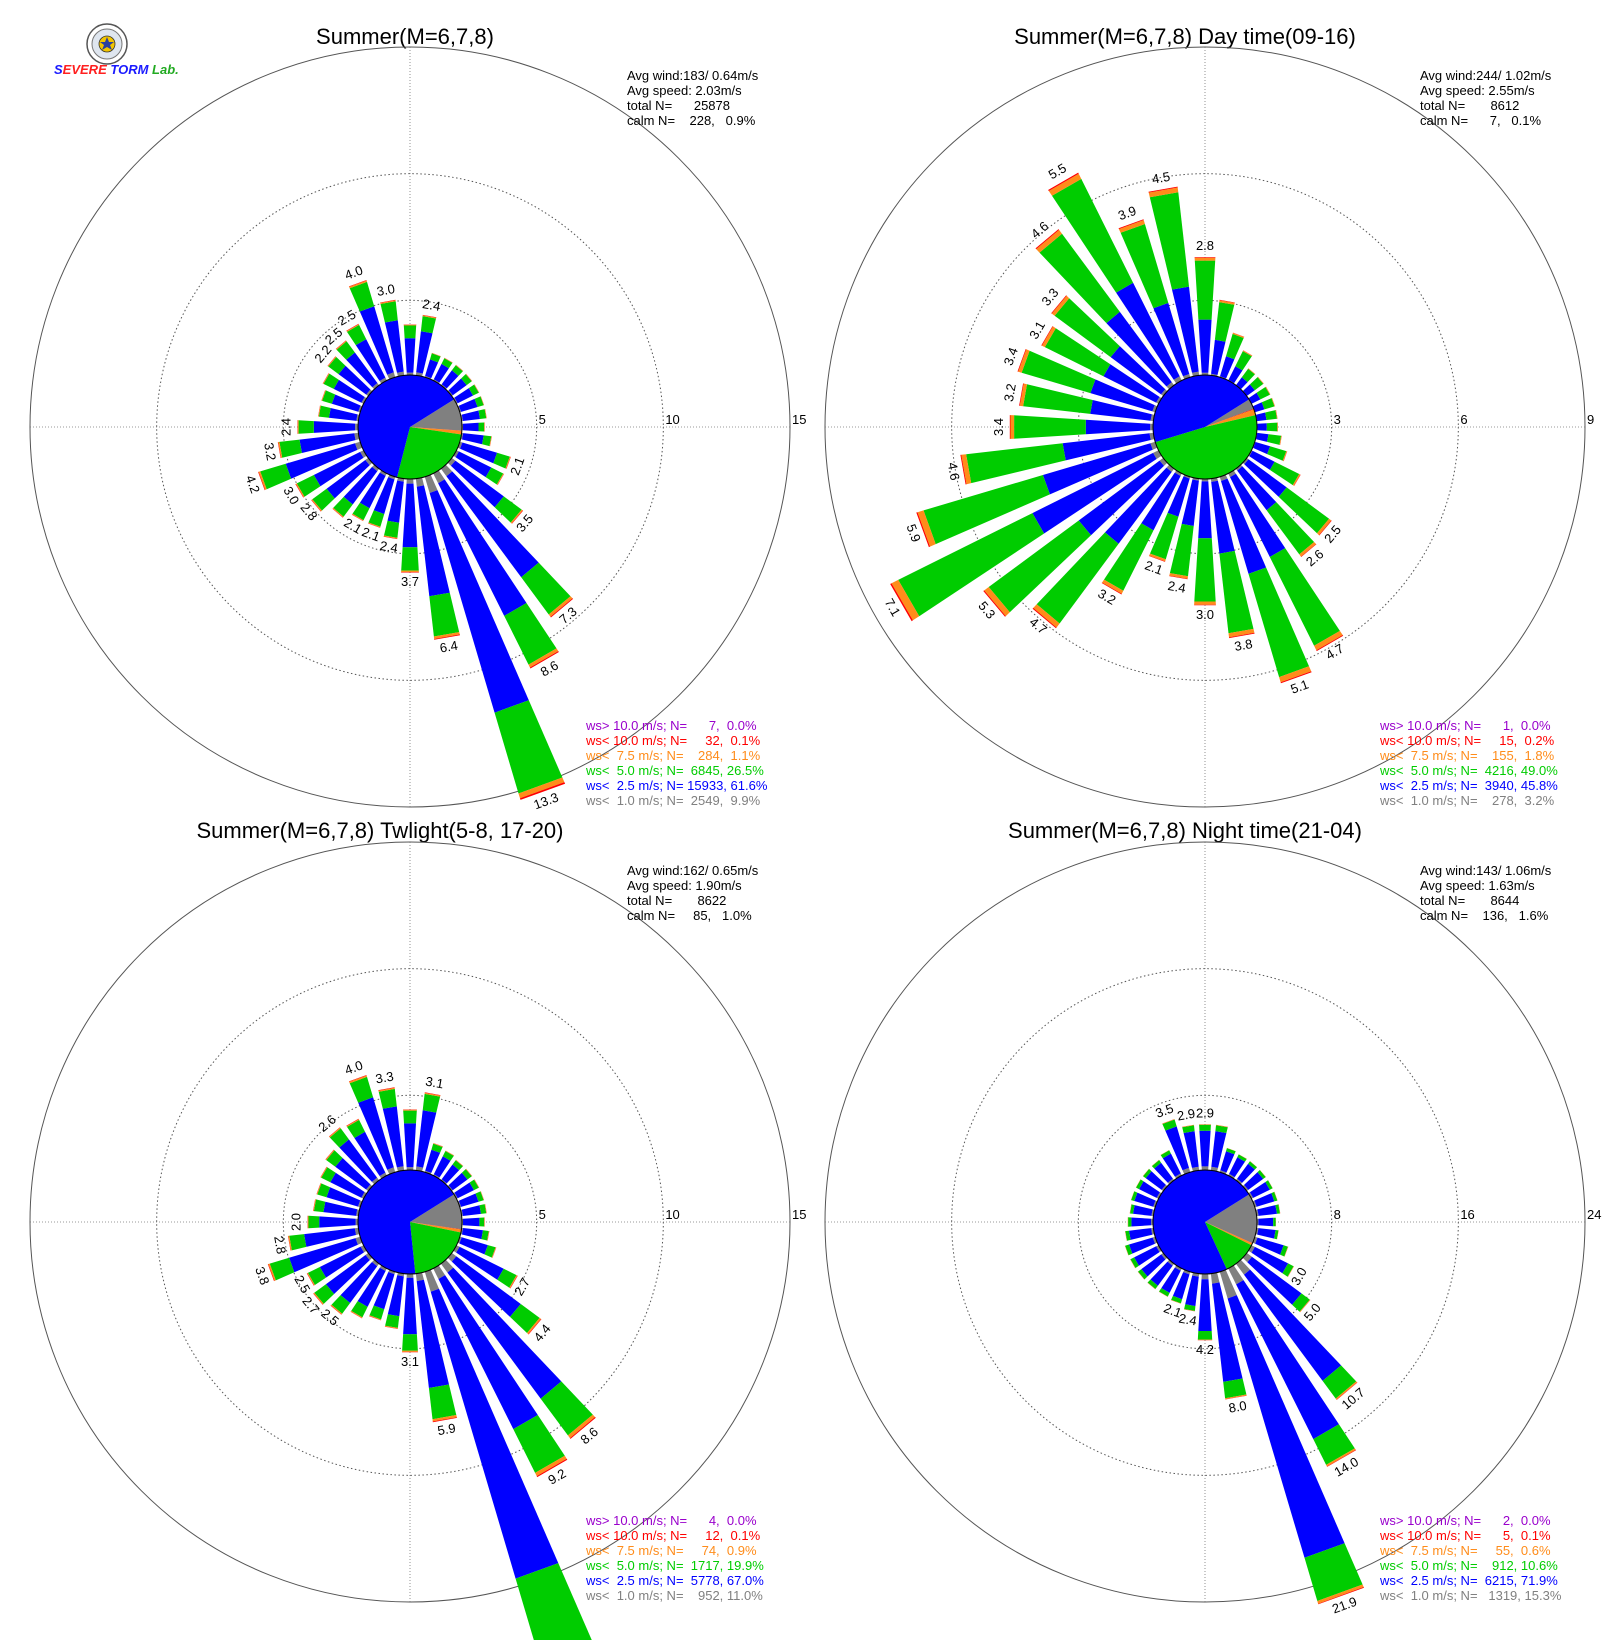  I want to click on petal-label: 4.0, so click(354, 1067).